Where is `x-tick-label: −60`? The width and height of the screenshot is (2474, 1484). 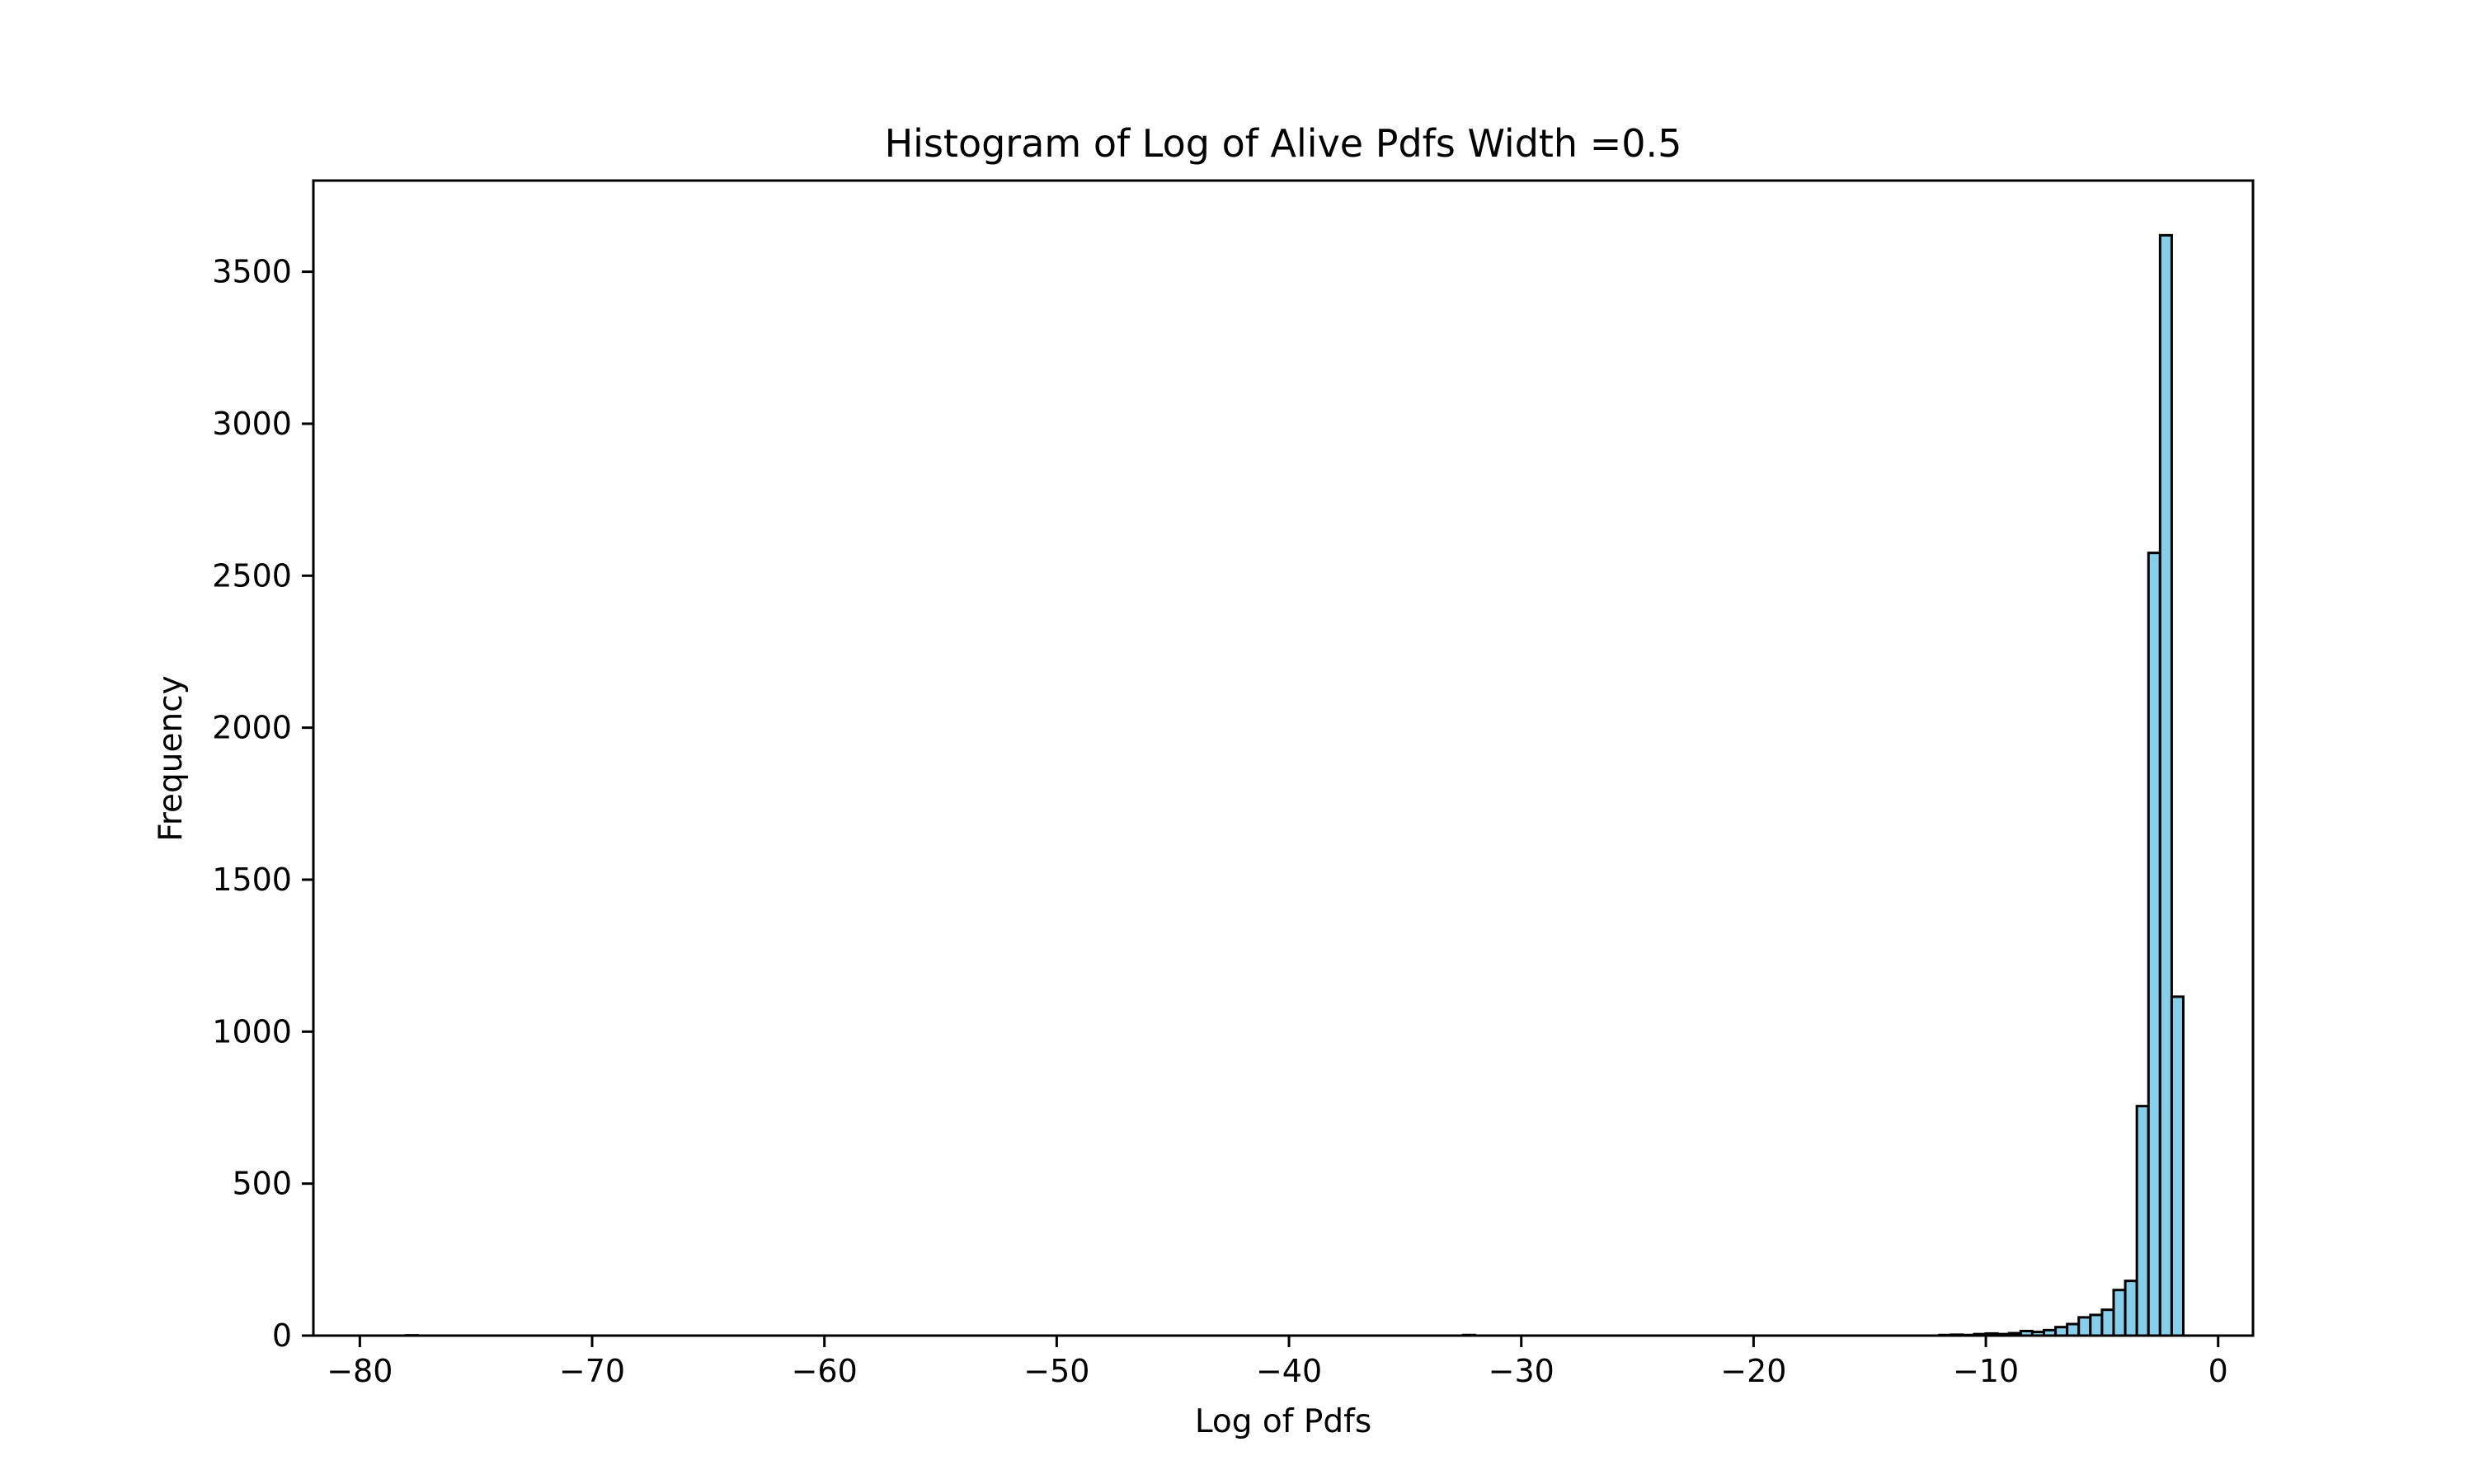 x-tick-label: −60 is located at coordinates (825, 1371).